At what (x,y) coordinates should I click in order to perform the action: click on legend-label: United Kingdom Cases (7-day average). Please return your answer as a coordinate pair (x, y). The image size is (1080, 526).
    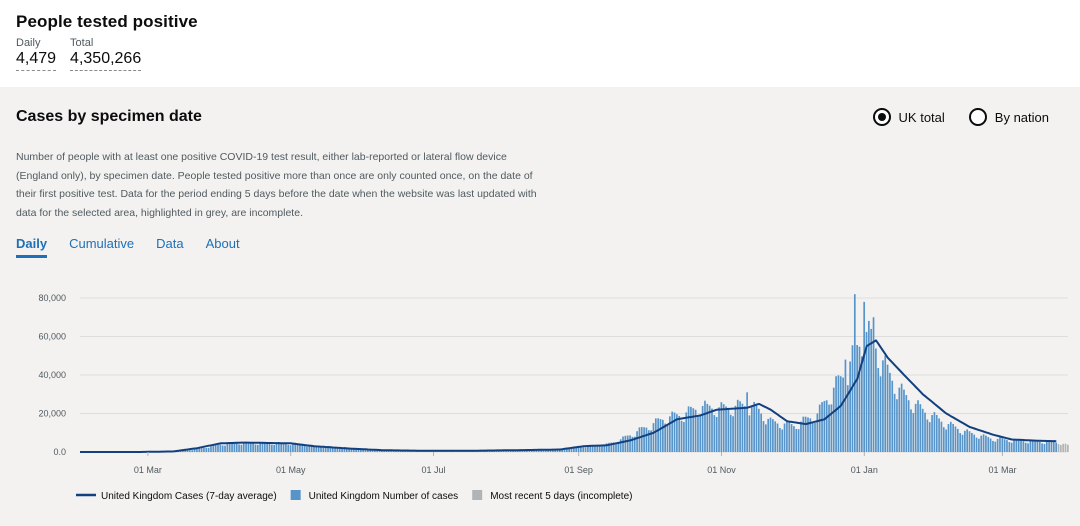
    Looking at the image, I should click on (189, 496).